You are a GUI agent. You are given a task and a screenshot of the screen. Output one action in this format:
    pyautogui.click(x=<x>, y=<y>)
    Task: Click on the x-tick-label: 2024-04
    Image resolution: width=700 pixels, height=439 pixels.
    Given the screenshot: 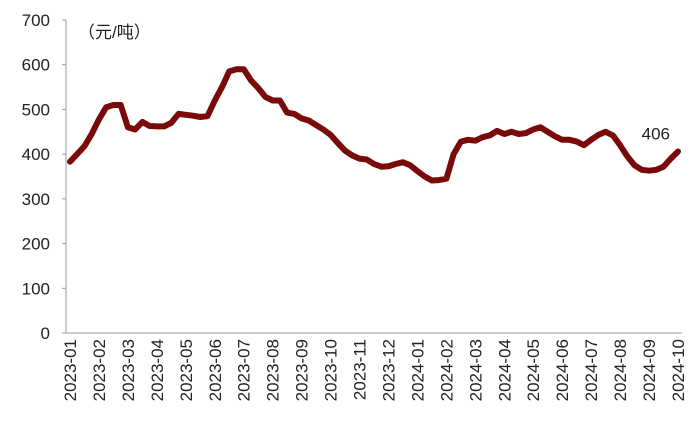 What is the action you would take?
    pyautogui.click(x=504, y=370)
    